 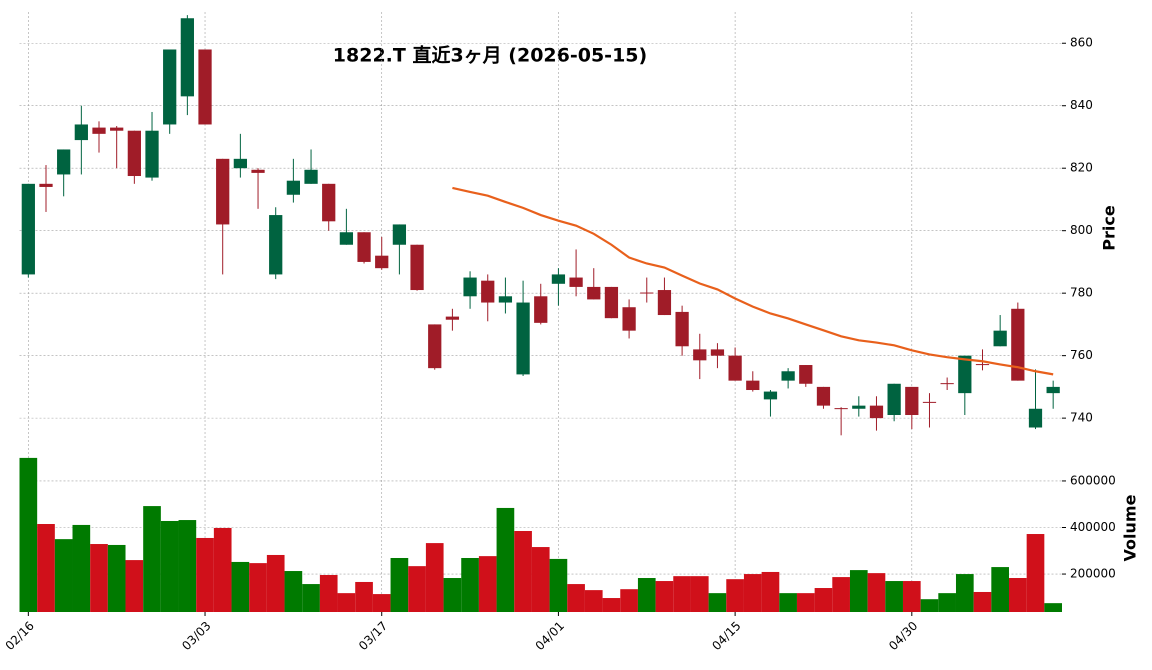 What do you see at coordinates (1081, 230) in the screenshot?
I see `y-tick-label: 800` at bounding box center [1081, 230].